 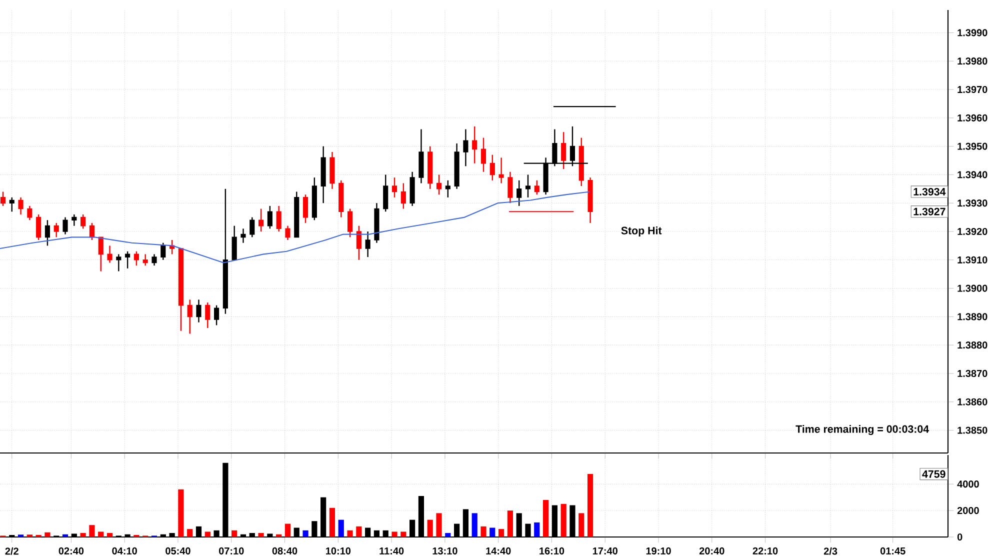 I want to click on annotation: Stop Hit, so click(x=641, y=231).